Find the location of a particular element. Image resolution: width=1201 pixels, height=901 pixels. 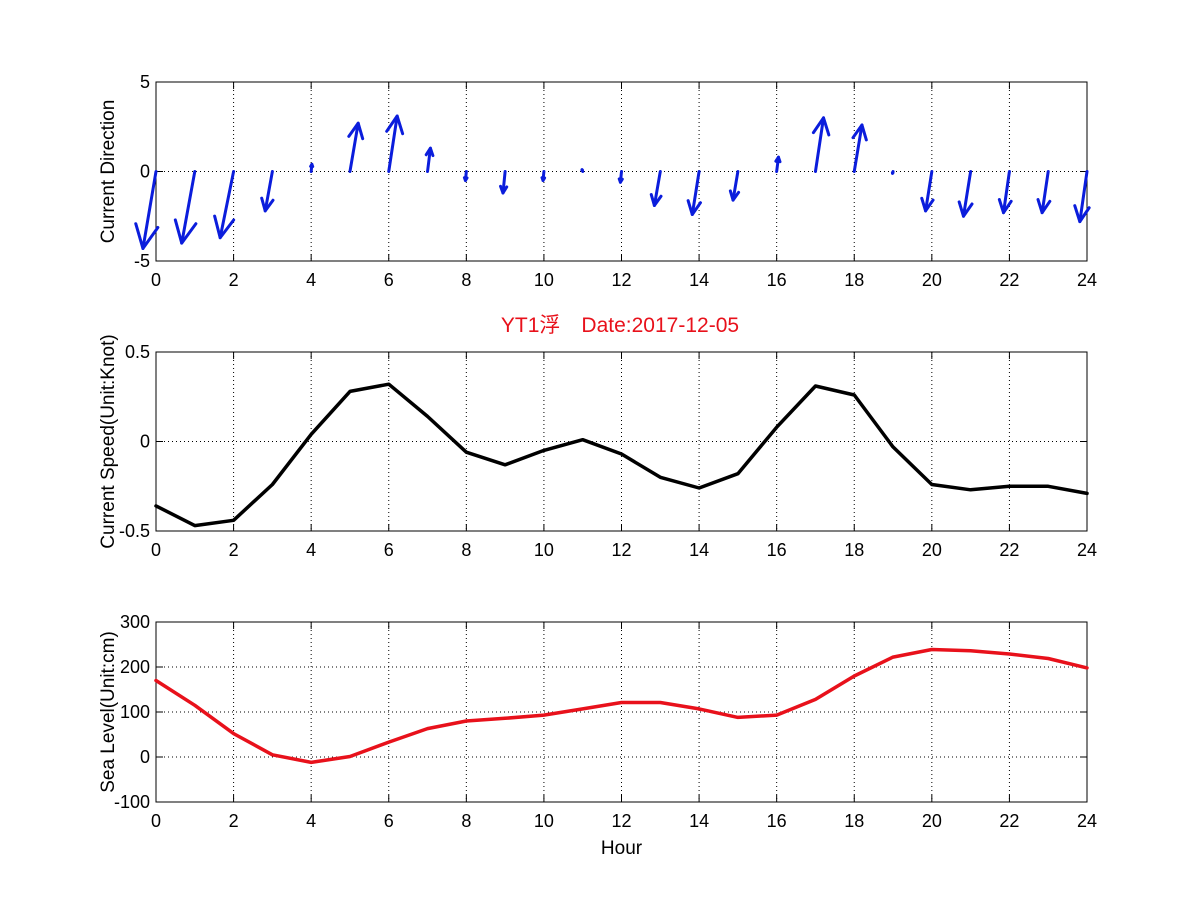

y-axis-label: Sea Level(Unit:cm) is located at coordinates (108, 712).